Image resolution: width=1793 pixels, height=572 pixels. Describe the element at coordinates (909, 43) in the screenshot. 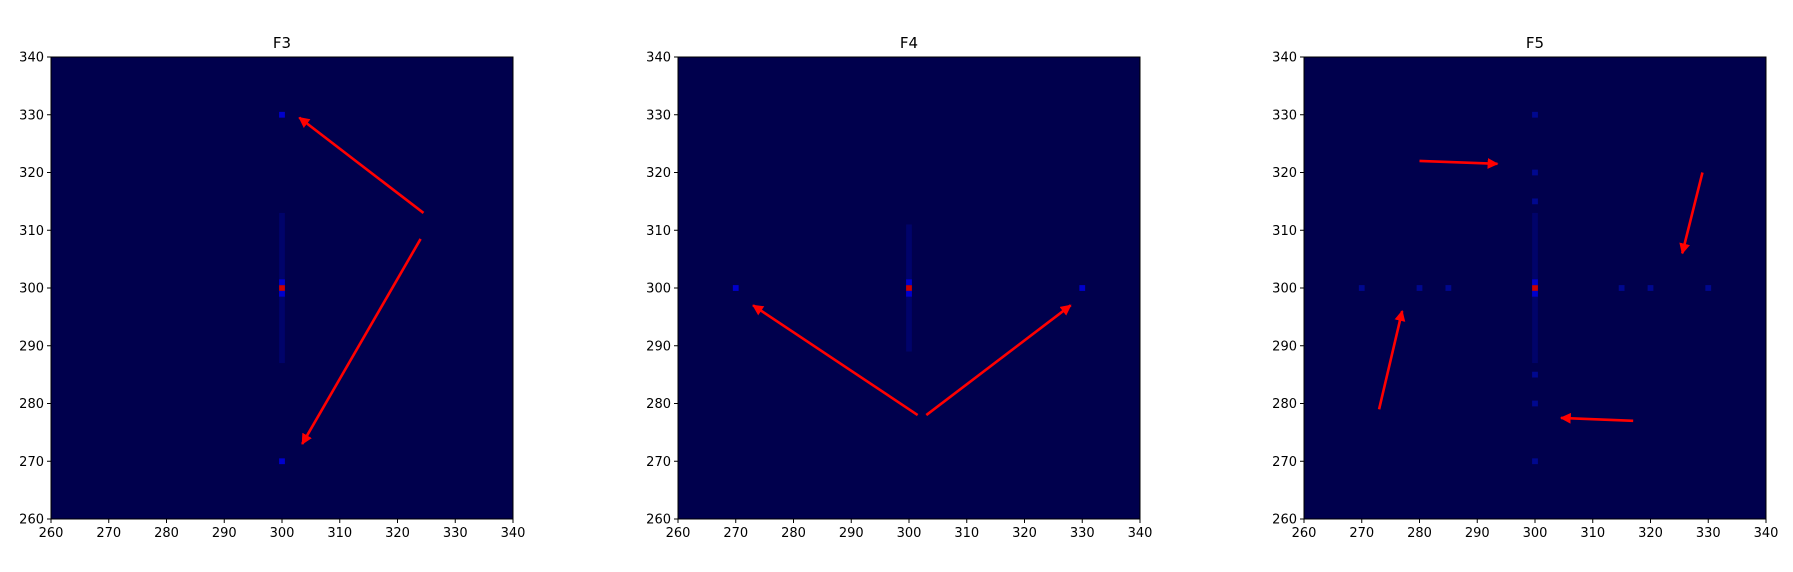

I see `panel-title: F4` at that location.